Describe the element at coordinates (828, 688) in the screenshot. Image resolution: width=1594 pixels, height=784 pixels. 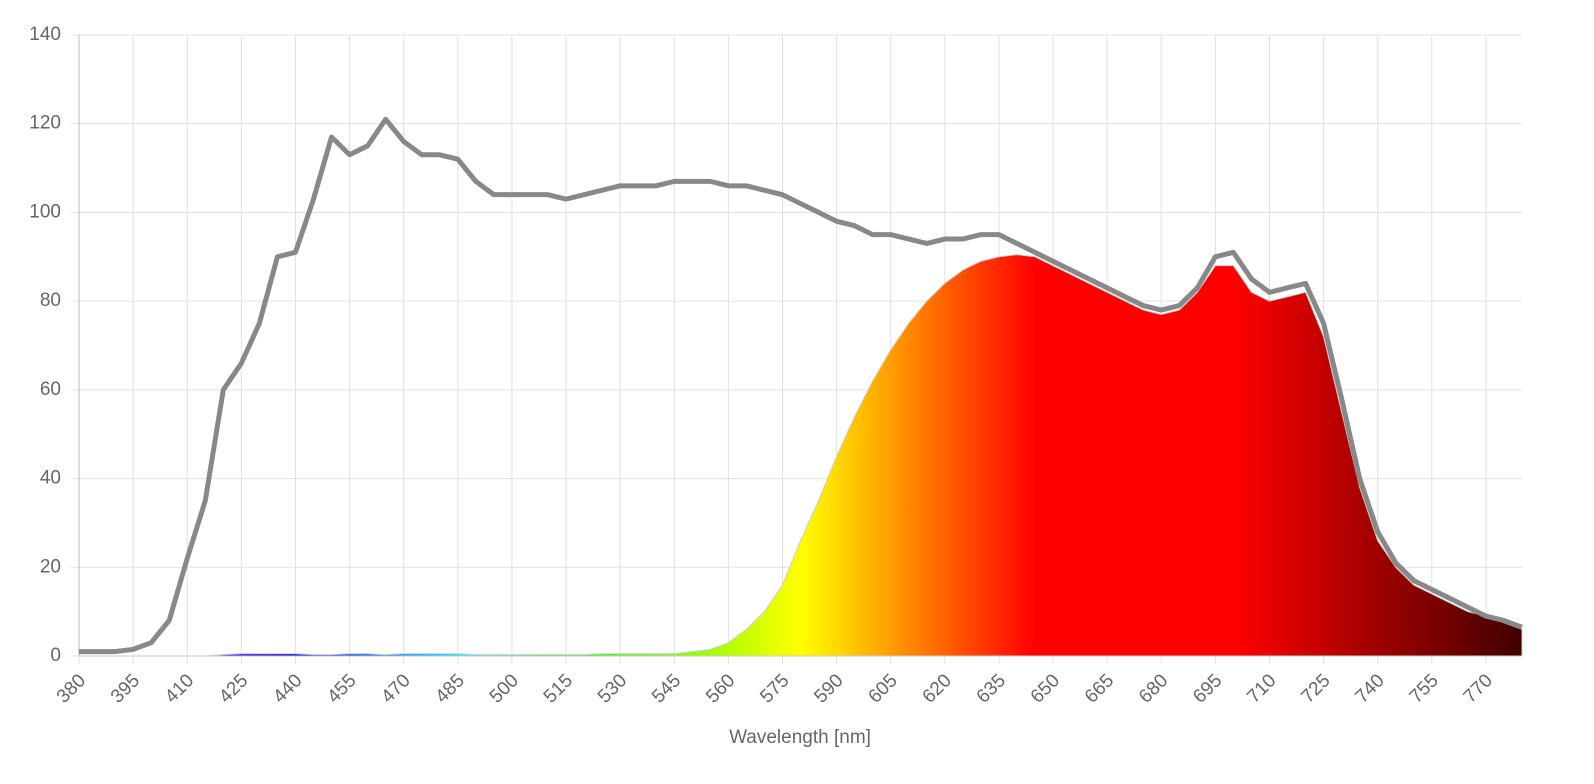
I see `x-tick-label: 590` at that location.